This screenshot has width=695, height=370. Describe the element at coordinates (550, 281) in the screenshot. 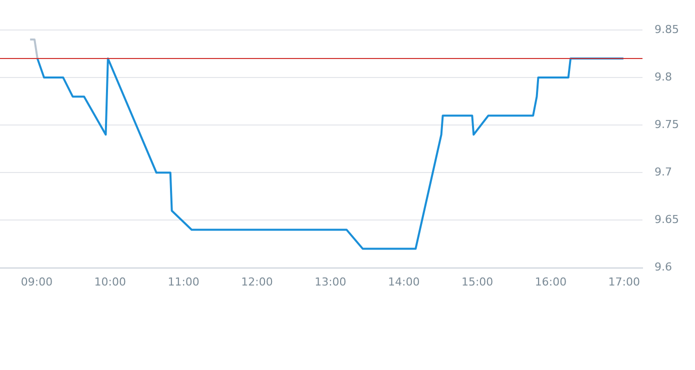

I see `x-tick-label: 16:00` at that location.